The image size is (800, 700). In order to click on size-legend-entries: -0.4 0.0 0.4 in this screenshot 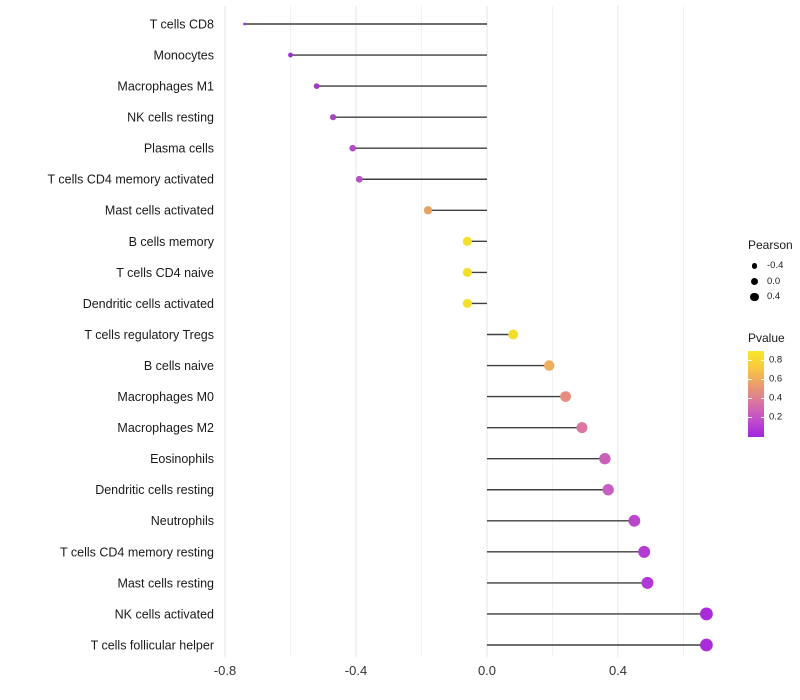, I will do `click(772, 281)`.